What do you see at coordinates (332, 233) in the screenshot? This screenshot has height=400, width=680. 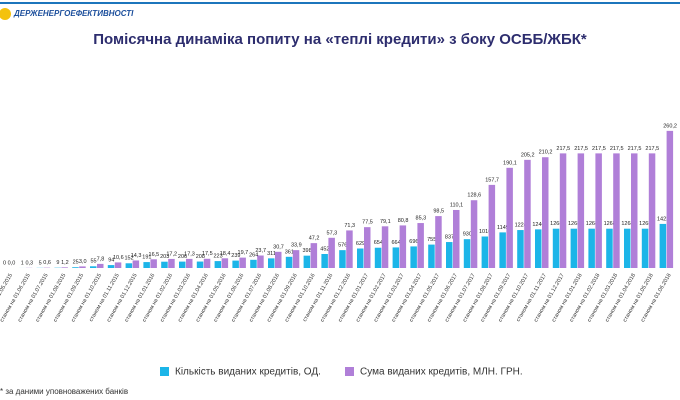 I see `data-label: 57,3` at bounding box center [332, 233].